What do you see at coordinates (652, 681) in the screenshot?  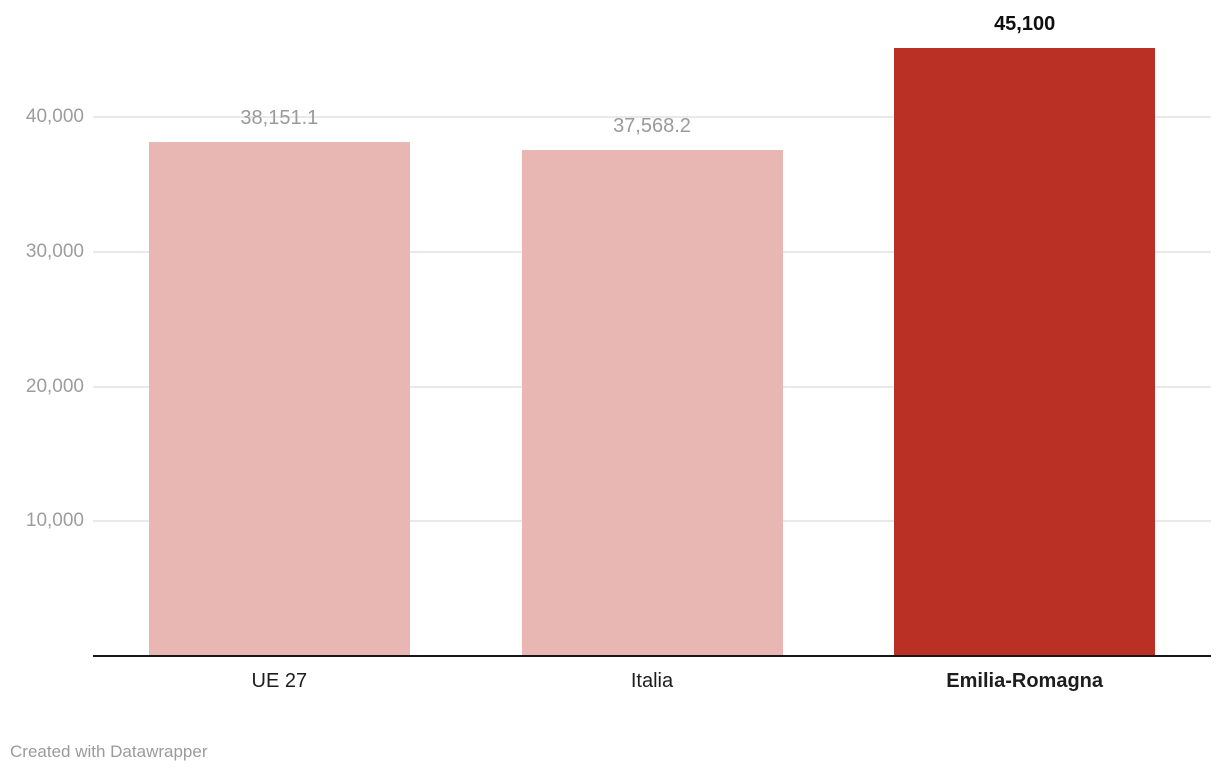 I see `x-axis-category-label: Italia` at bounding box center [652, 681].